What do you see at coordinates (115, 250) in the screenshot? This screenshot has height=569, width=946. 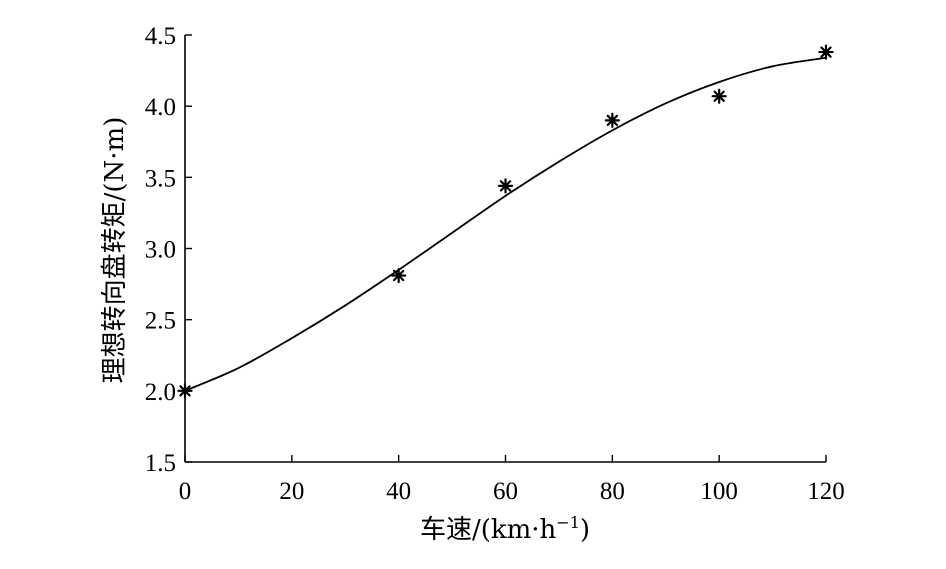 I see `y-axis-label: 理想转向盘转矩/(N·m)` at bounding box center [115, 250].